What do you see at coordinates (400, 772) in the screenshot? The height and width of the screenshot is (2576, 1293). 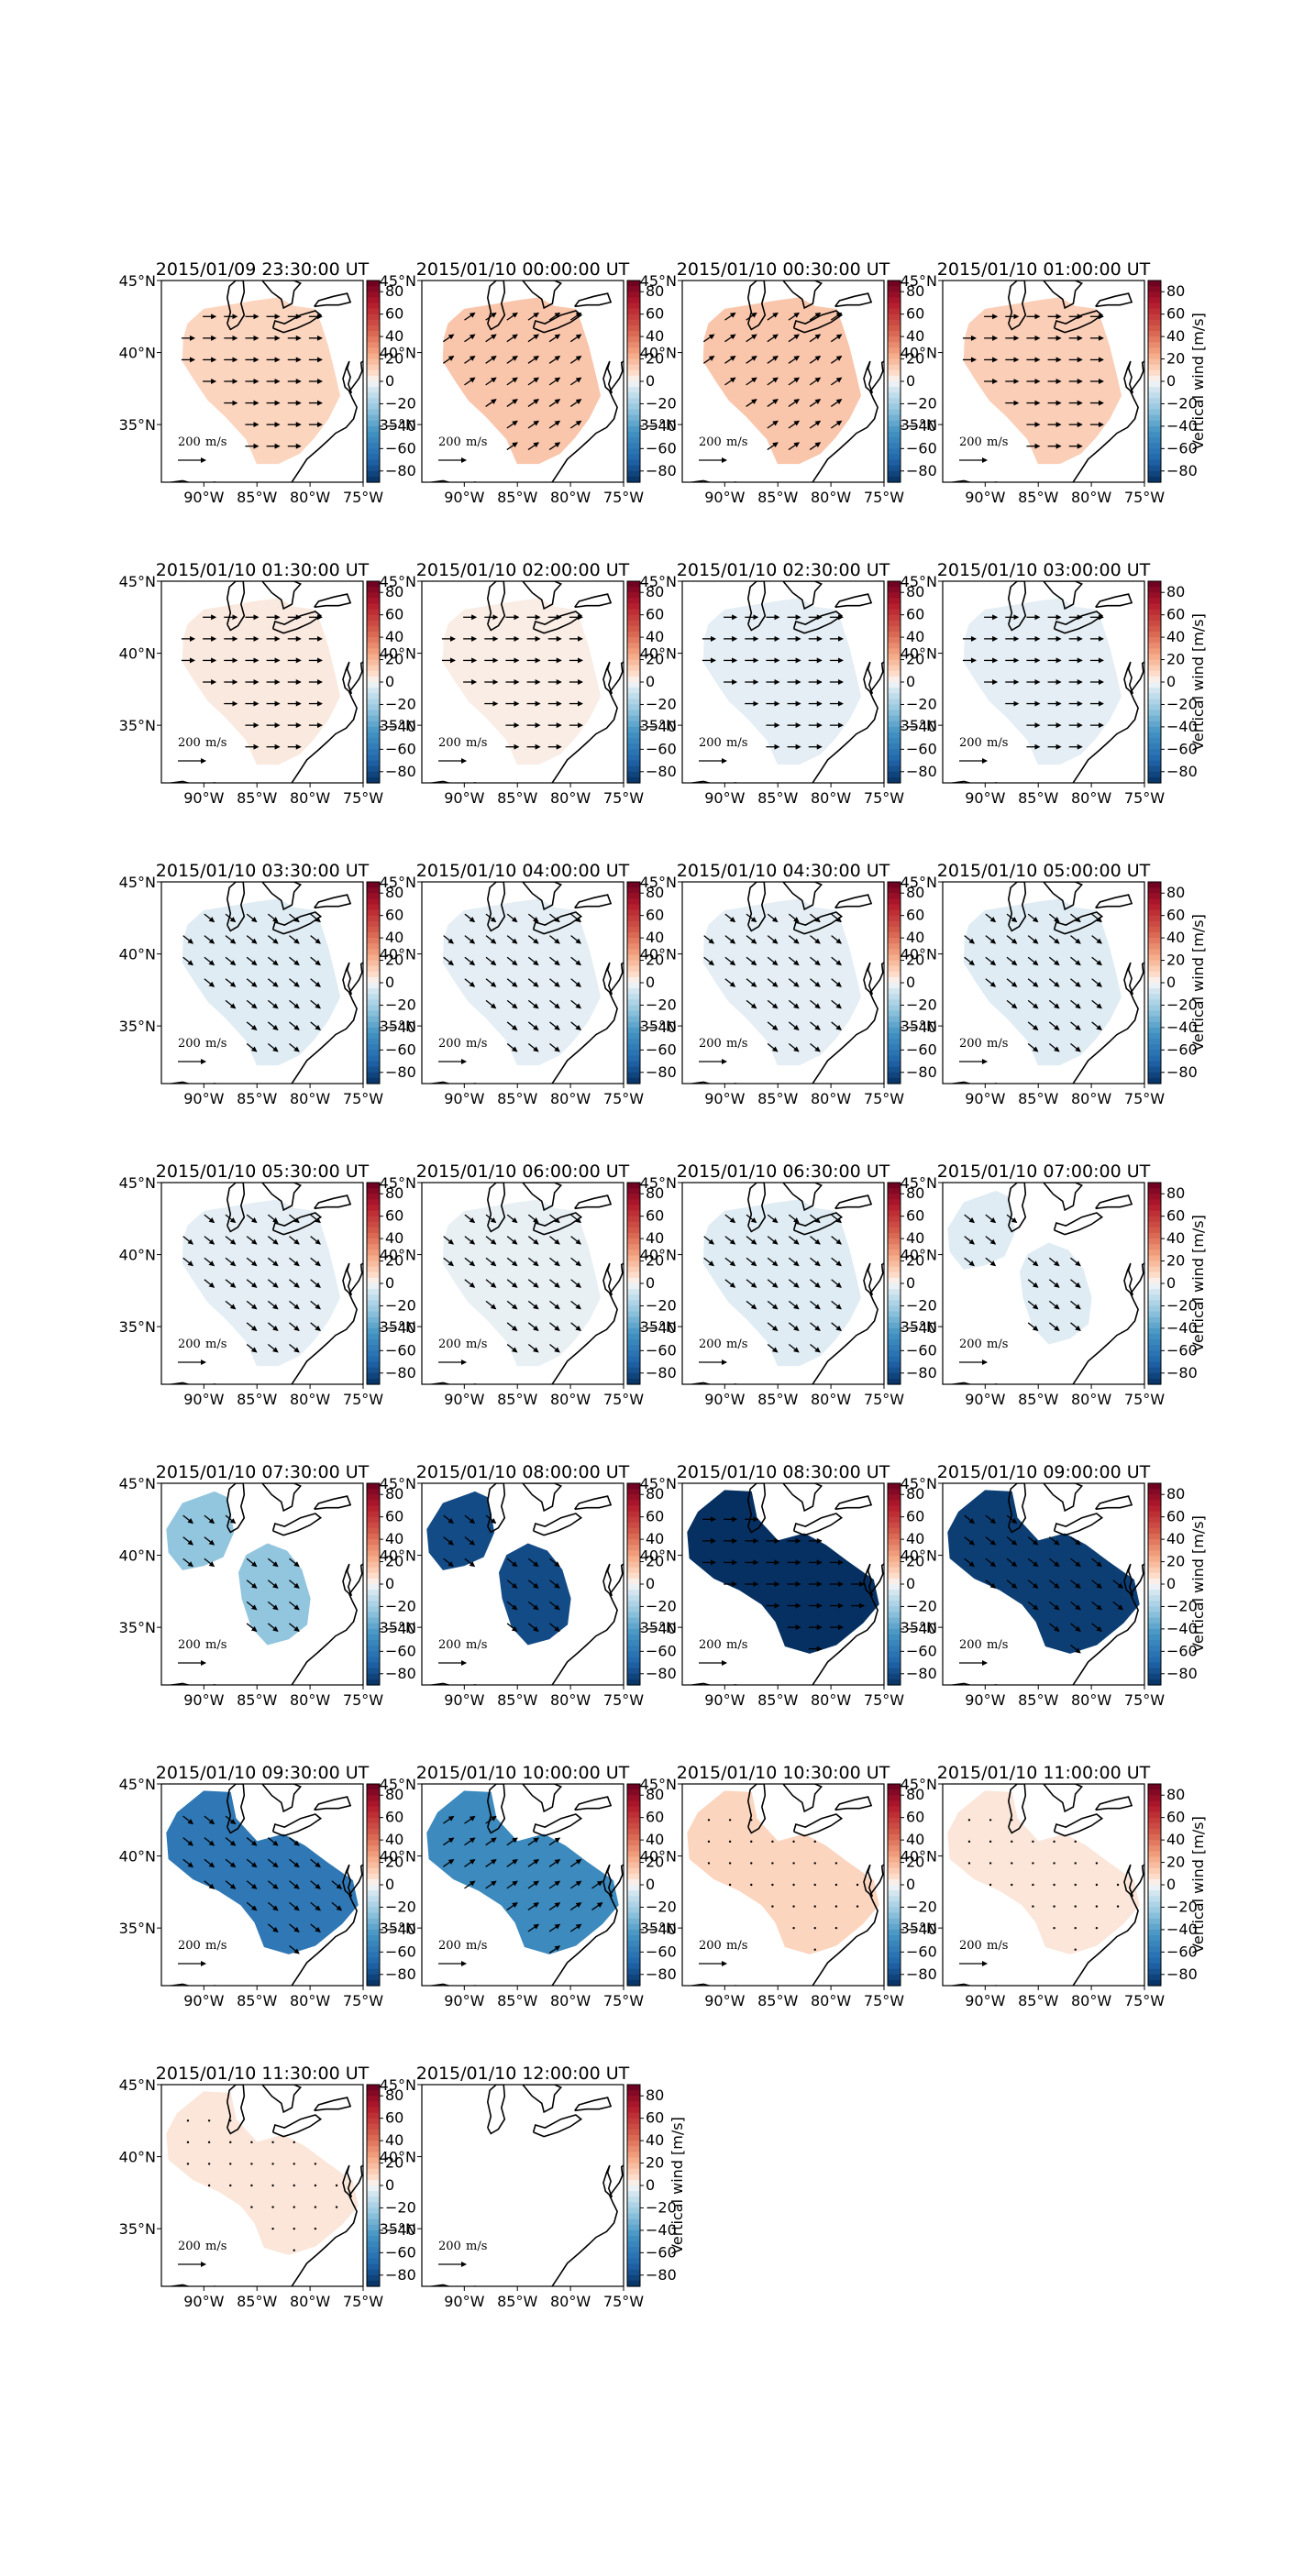 I see `colorbar-tick-label: −80` at bounding box center [400, 772].